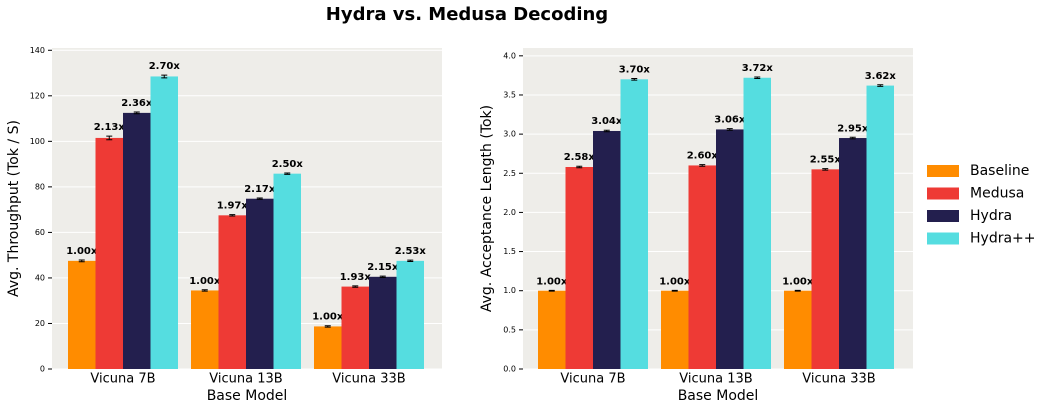 Image resolution: width=1040 pixels, height=404 pixels. Describe the element at coordinates (40, 277) in the screenshot. I see `y-tick-label: 40` at that location.